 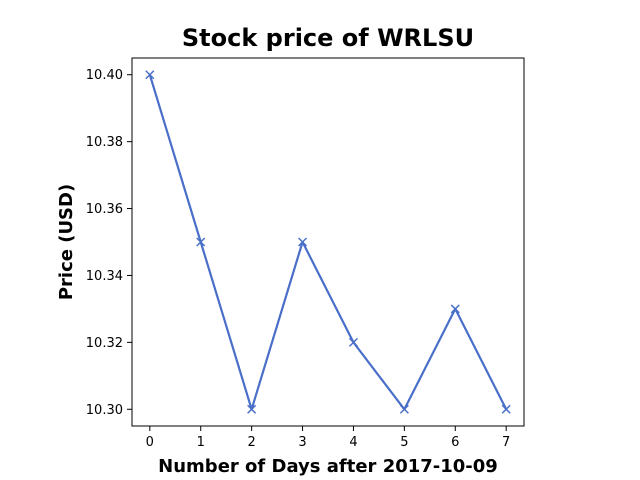 What do you see at coordinates (104, 209) in the screenshot?
I see `y-tick-label: 10.36` at bounding box center [104, 209].